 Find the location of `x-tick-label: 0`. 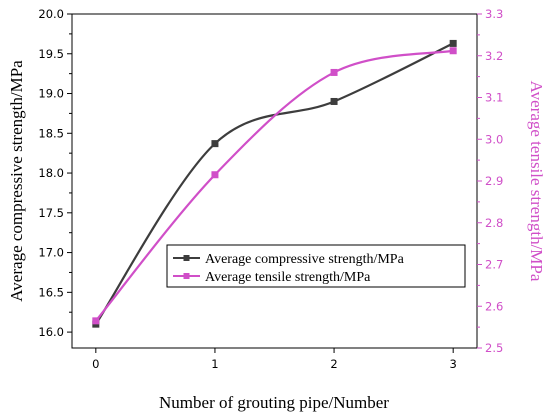

x-tick-label: 0 is located at coordinates (95, 364).